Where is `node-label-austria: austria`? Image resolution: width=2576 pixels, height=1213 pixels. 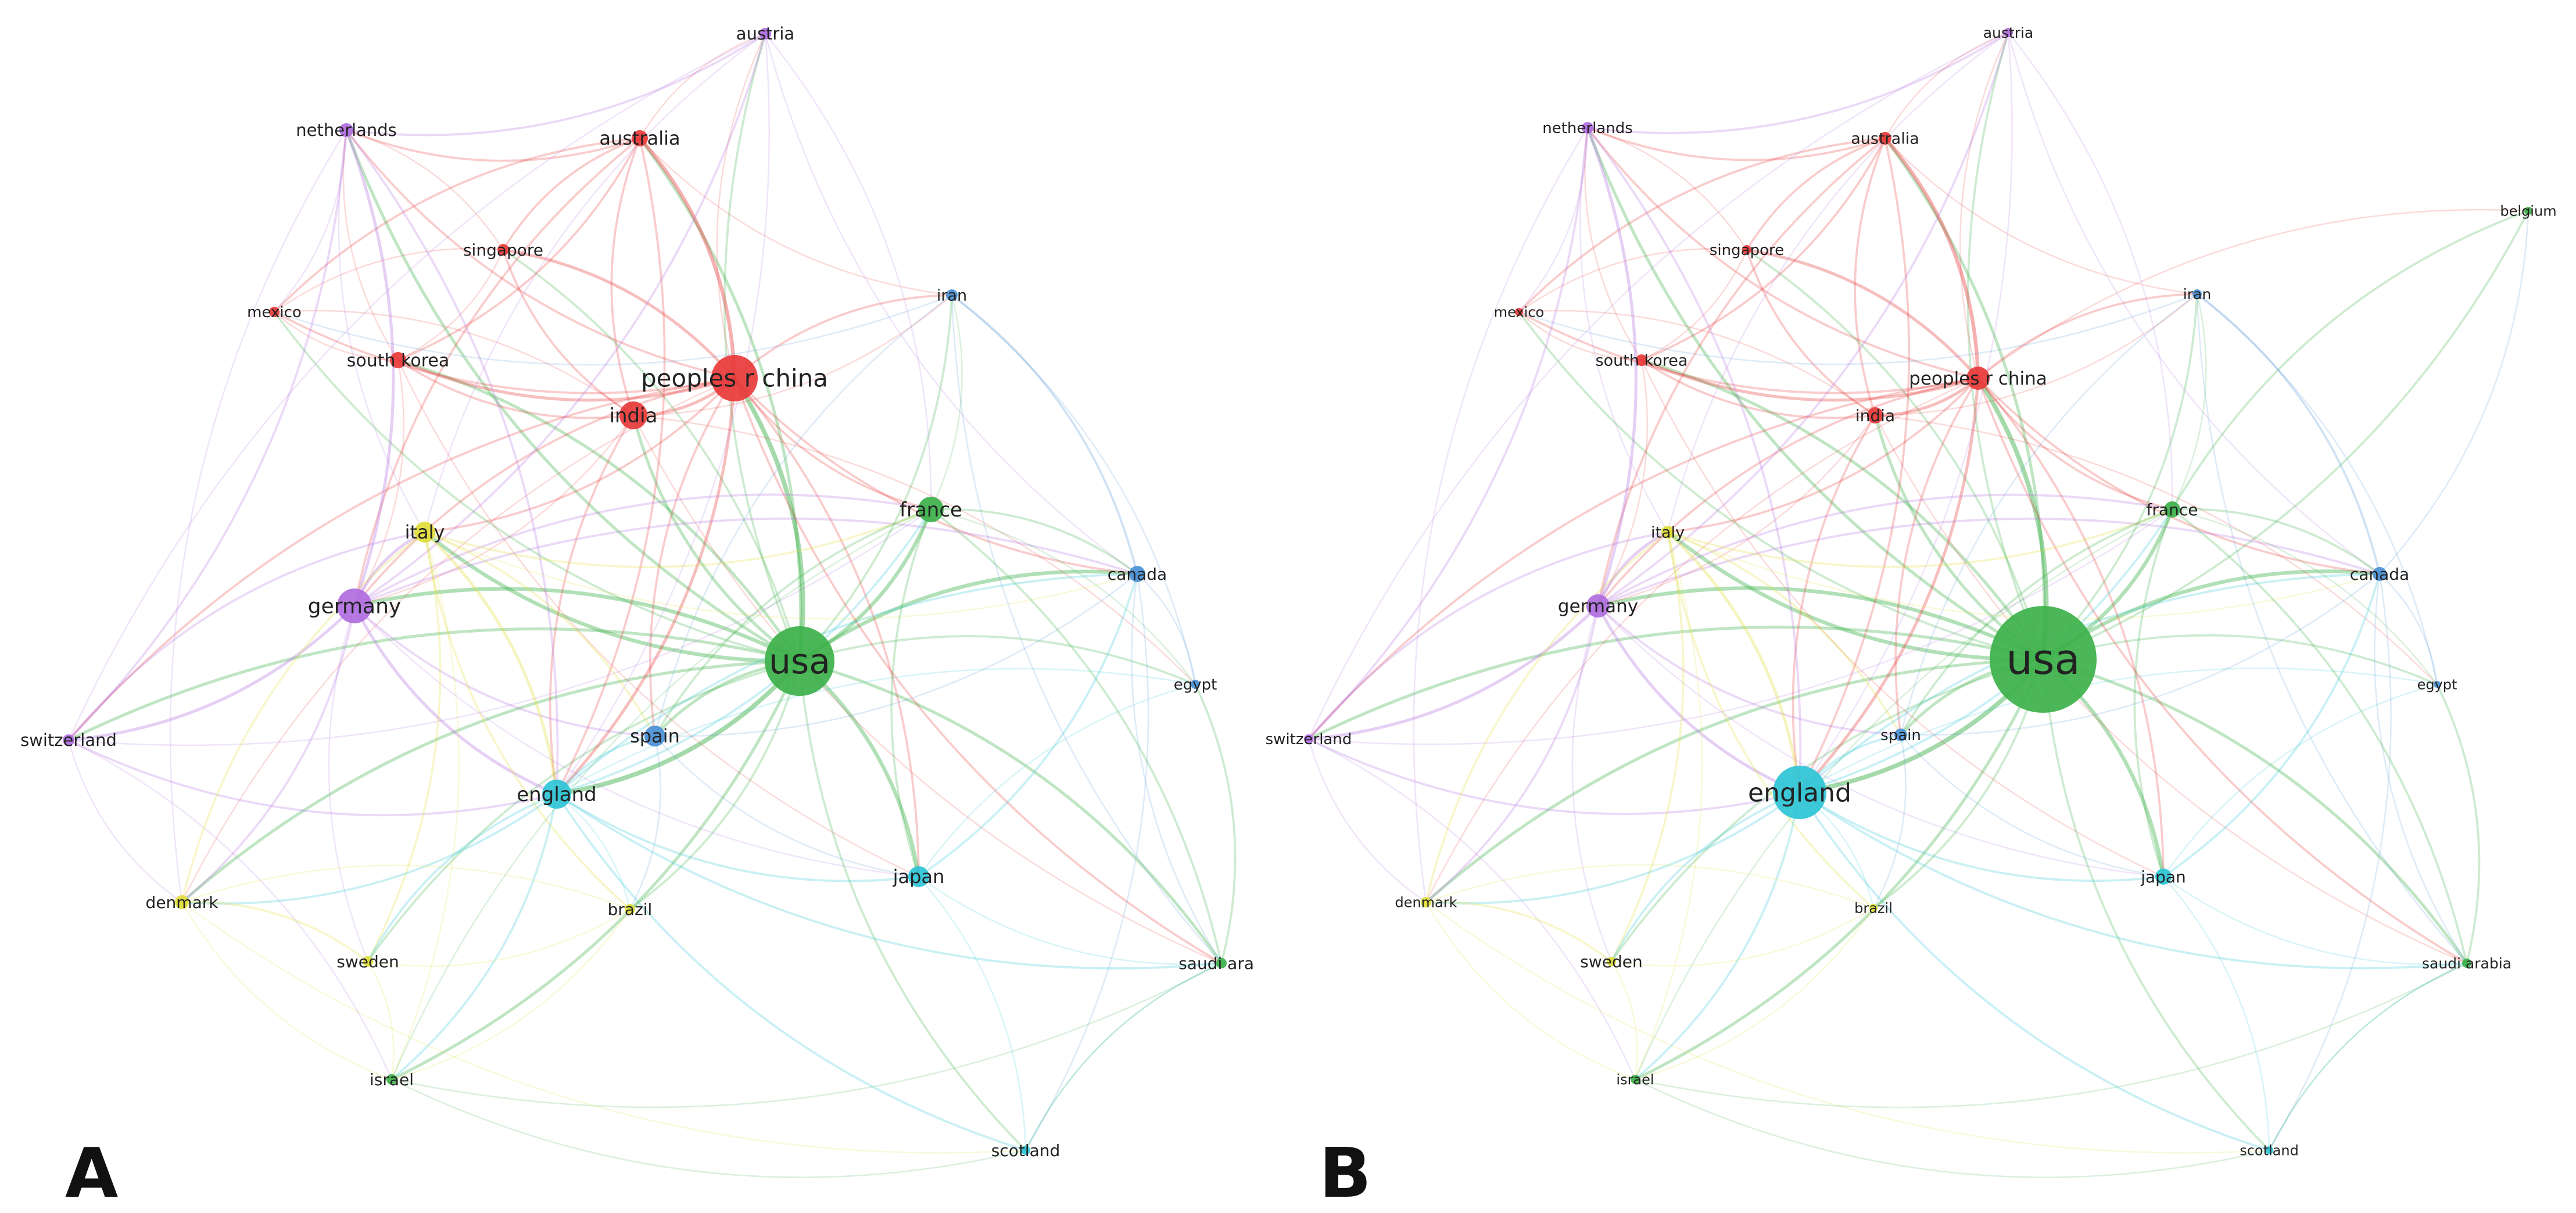
node-label-austria: austria is located at coordinates (2008, 32).